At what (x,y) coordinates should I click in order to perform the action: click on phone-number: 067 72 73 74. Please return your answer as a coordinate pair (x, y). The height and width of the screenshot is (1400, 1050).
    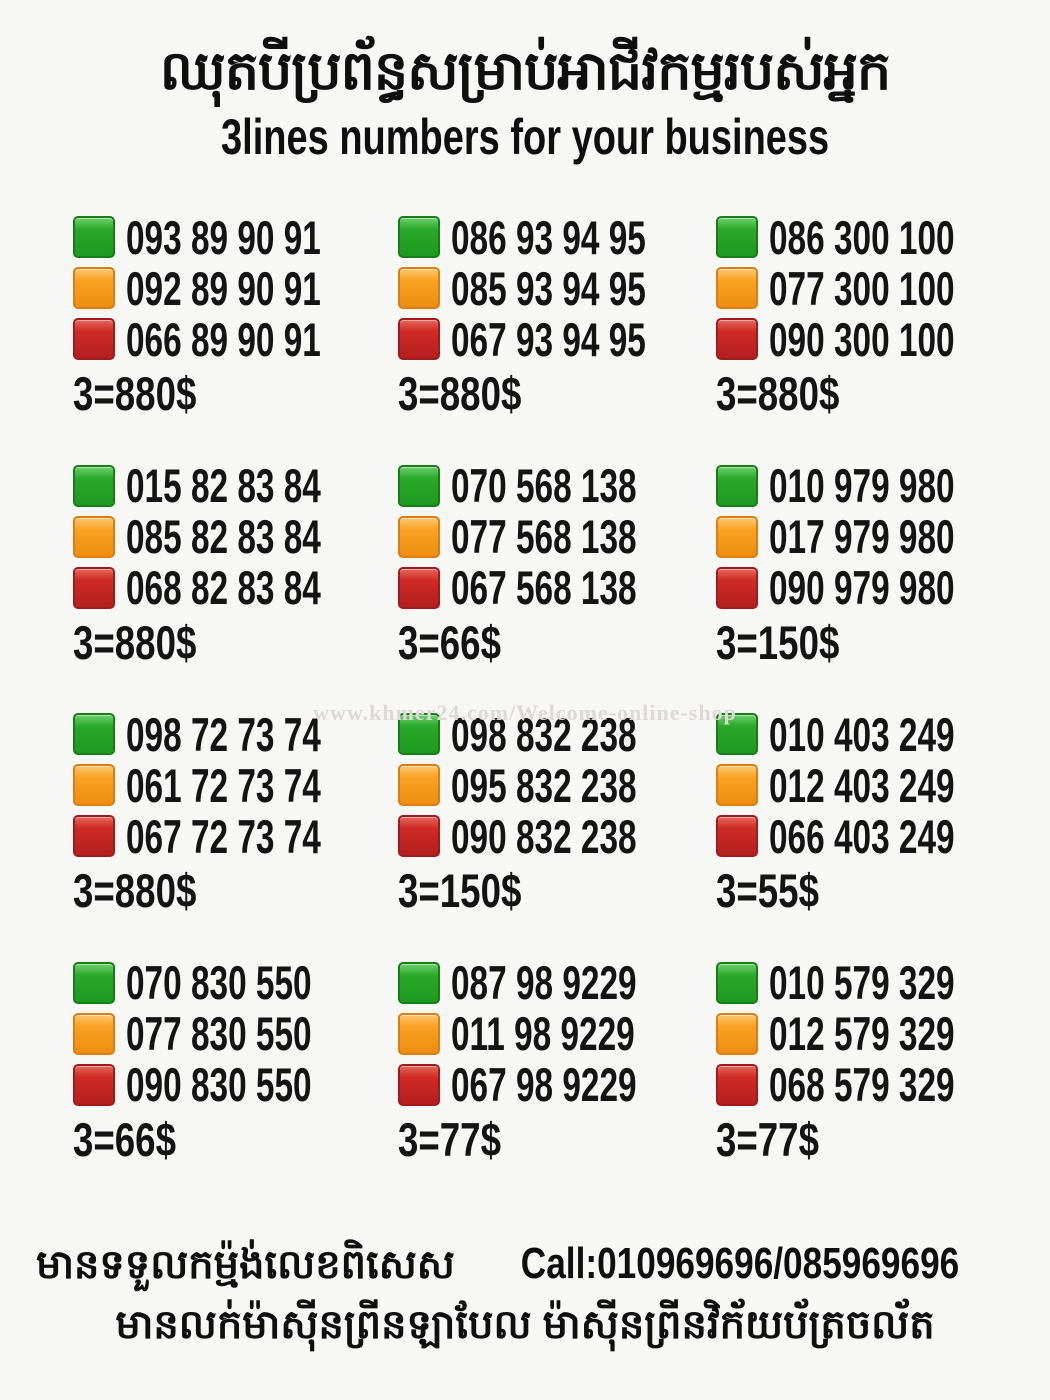
    Looking at the image, I should click on (223, 836).